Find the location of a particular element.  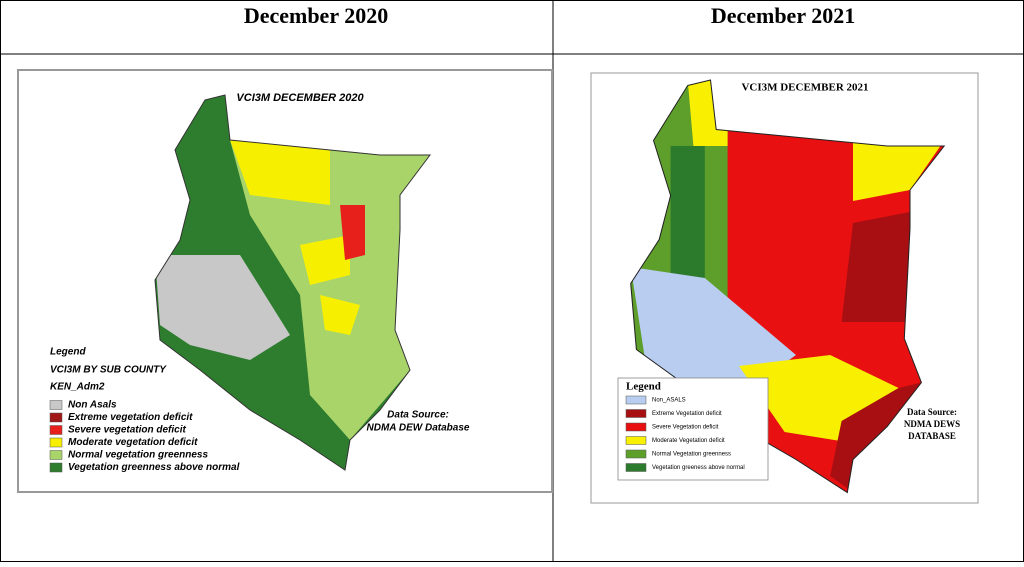

legend-label: Moderate Vegetation deficit is located at coordinates (688, 441).